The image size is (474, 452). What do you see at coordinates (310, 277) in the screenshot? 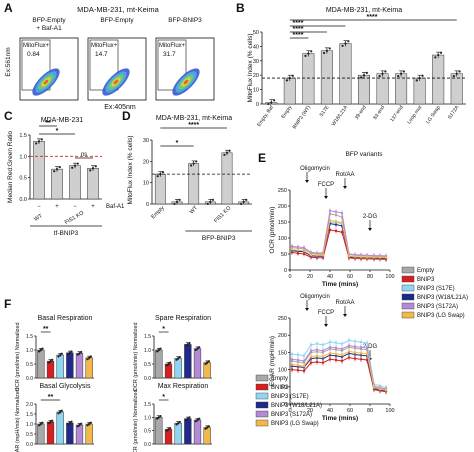
I see `x-tick-label: 20` at bounding box center [310, 277].